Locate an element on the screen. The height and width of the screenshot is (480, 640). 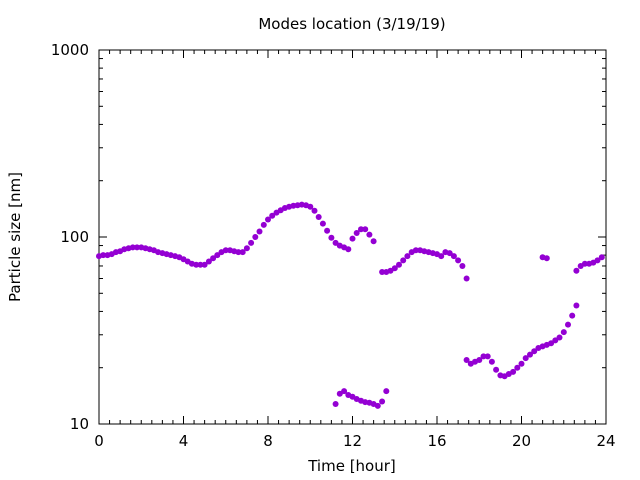
x-tick-label: 12 is located at coordinates (352, 441).